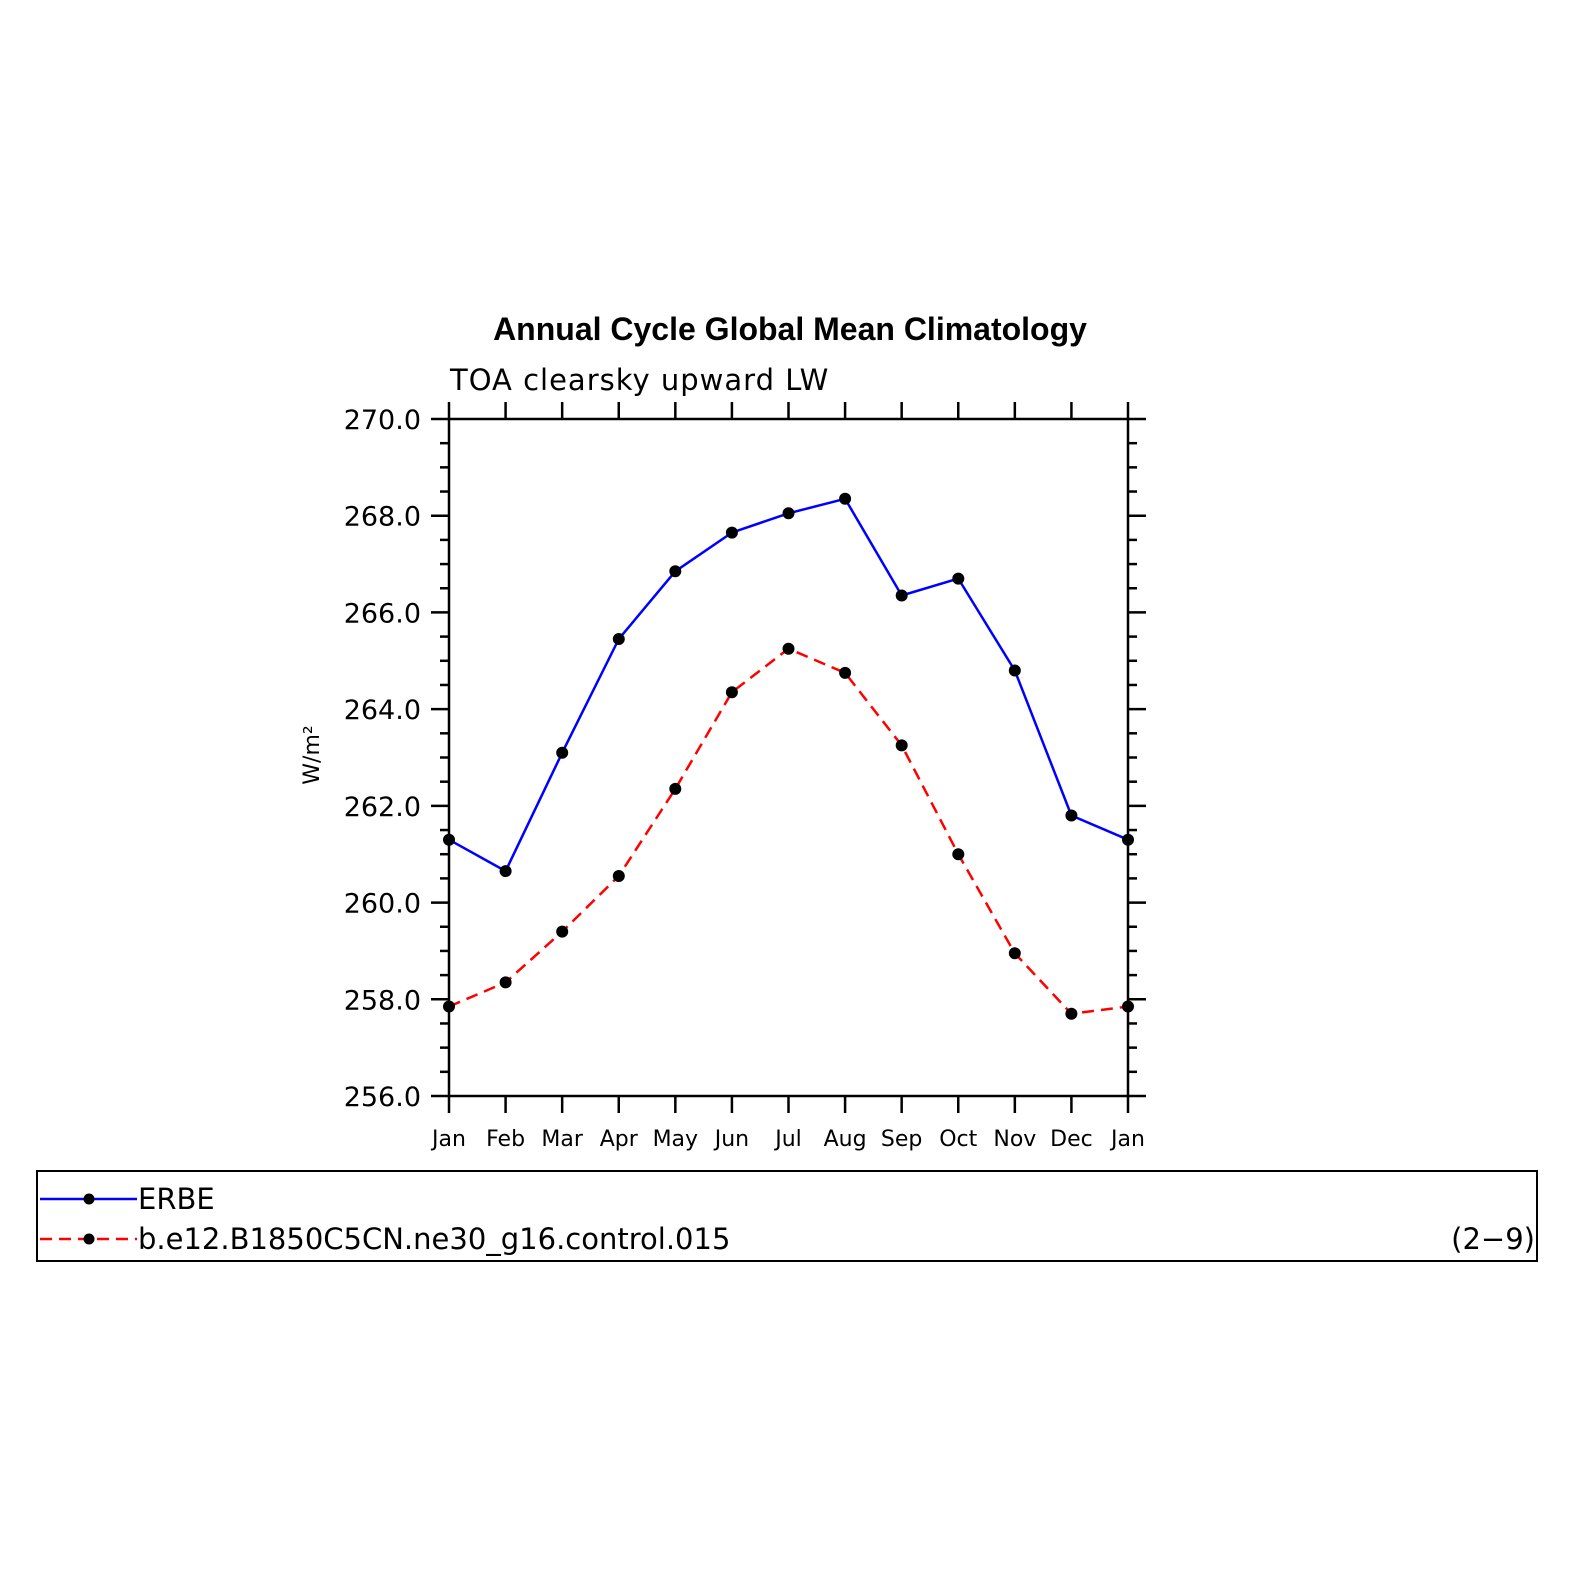  I want to click on y-tick-label: 270.0, so click(382, 420).